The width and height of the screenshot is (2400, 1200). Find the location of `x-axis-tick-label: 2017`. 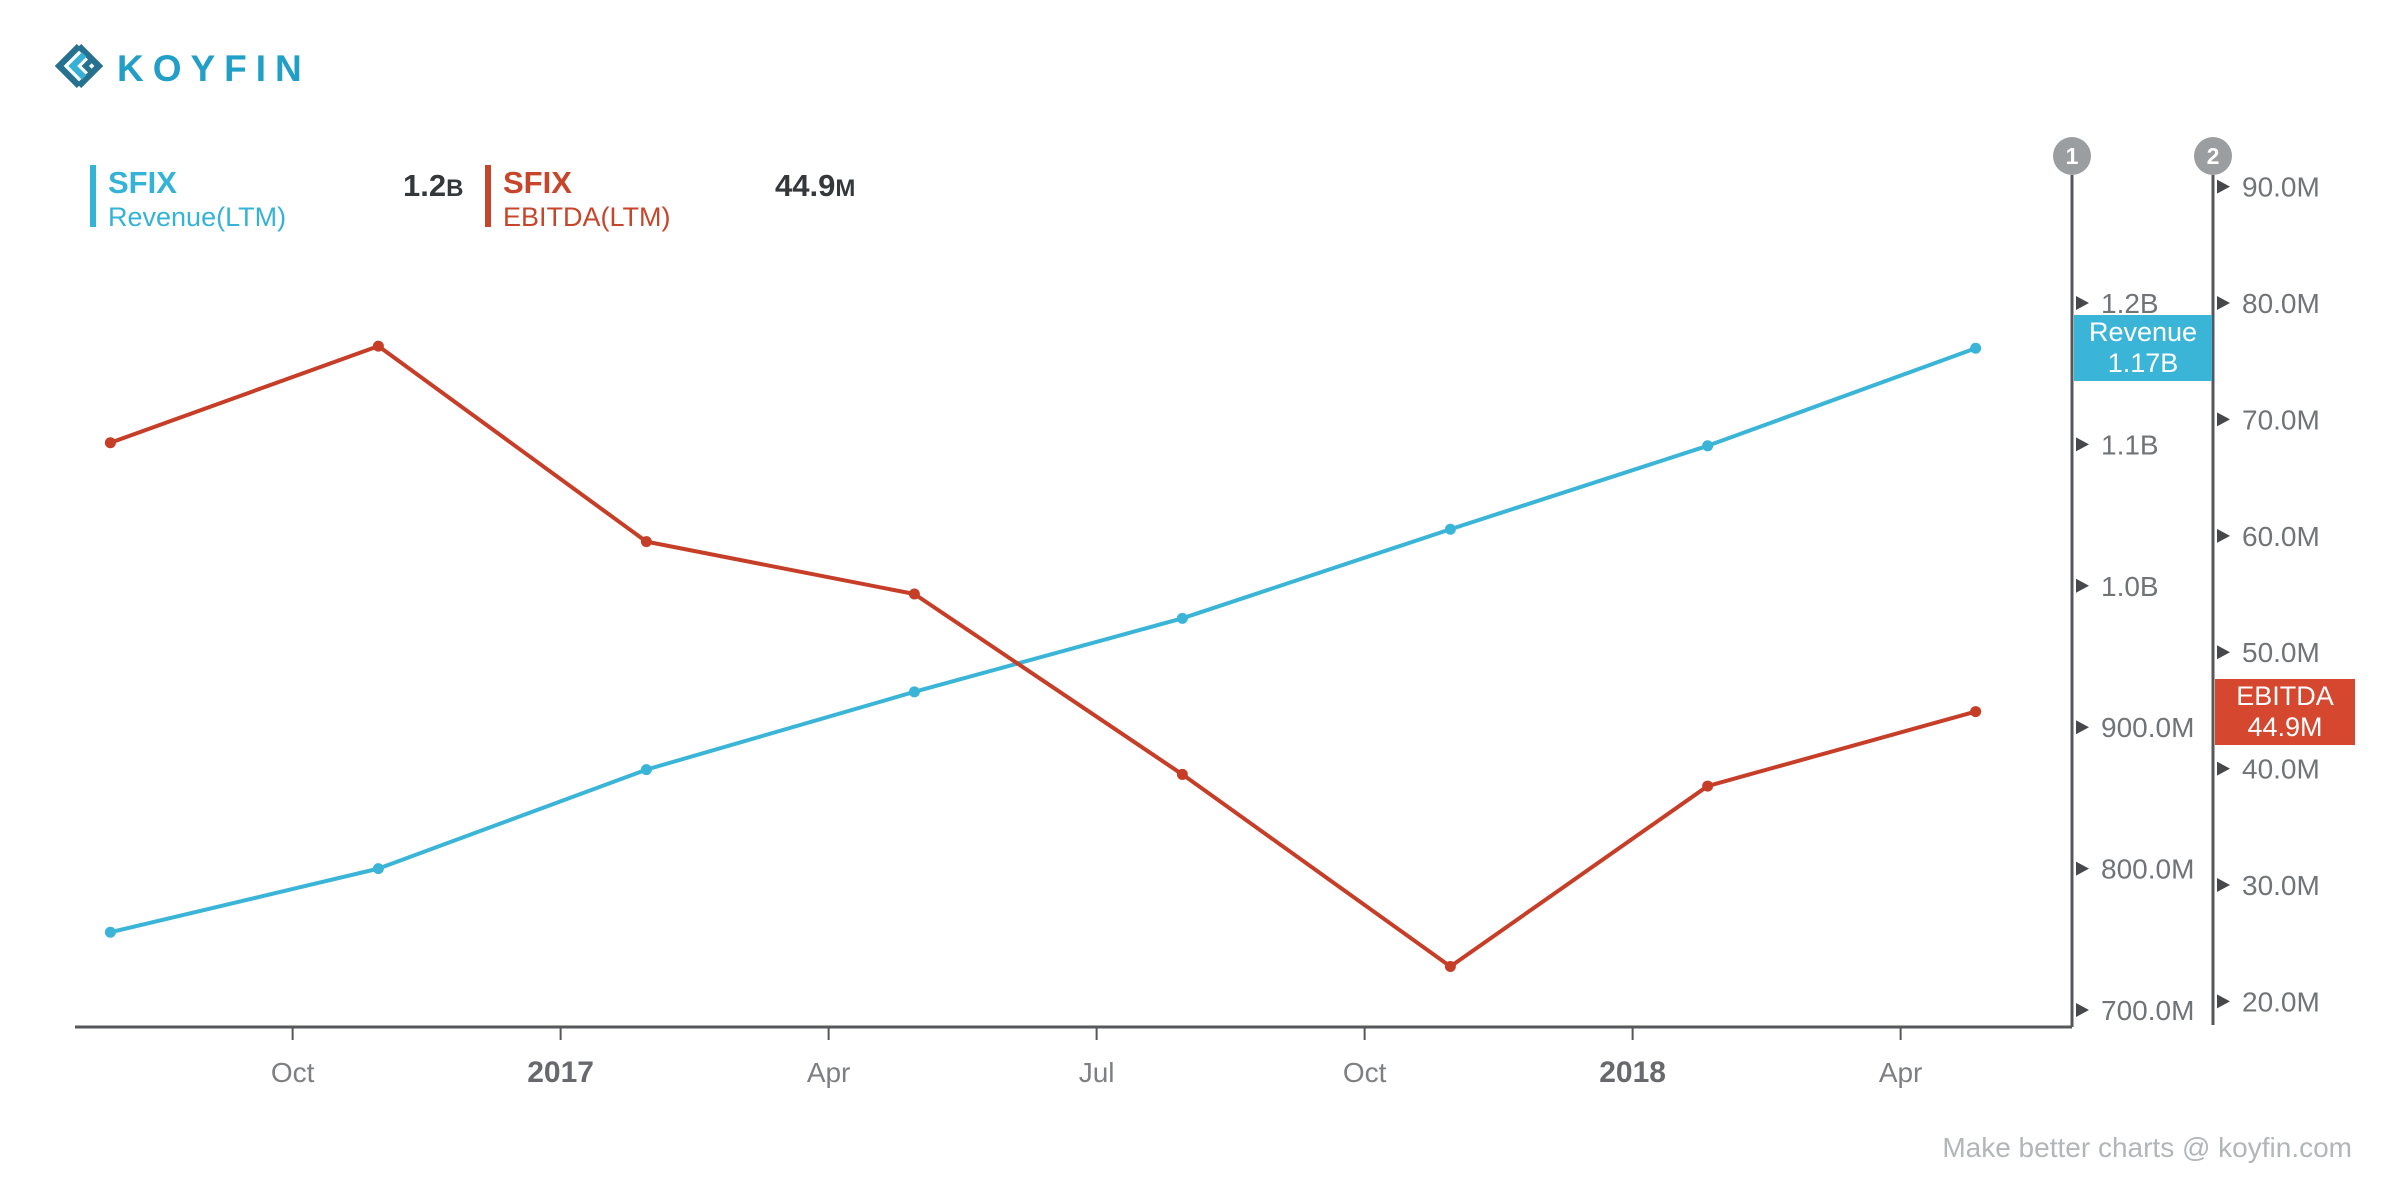

x-axis-tick-label: 2017 is located at coordinates (560, 1072).